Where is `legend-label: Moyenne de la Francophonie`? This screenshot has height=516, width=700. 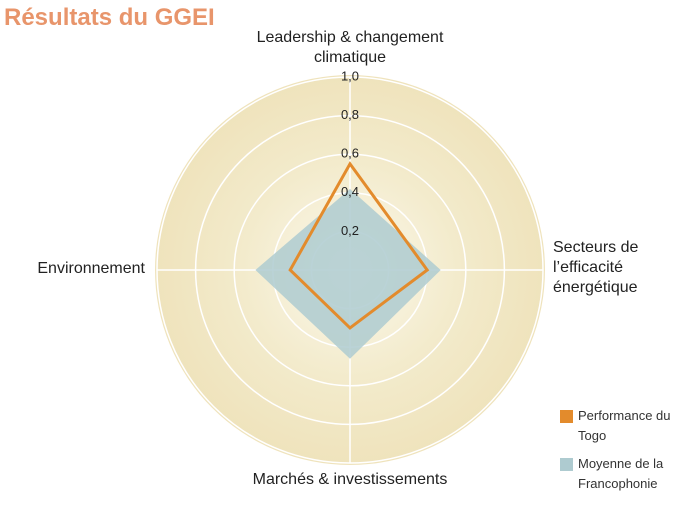 legend-label: Moyenne de la Francophonie is located at coordinates (621, 473).